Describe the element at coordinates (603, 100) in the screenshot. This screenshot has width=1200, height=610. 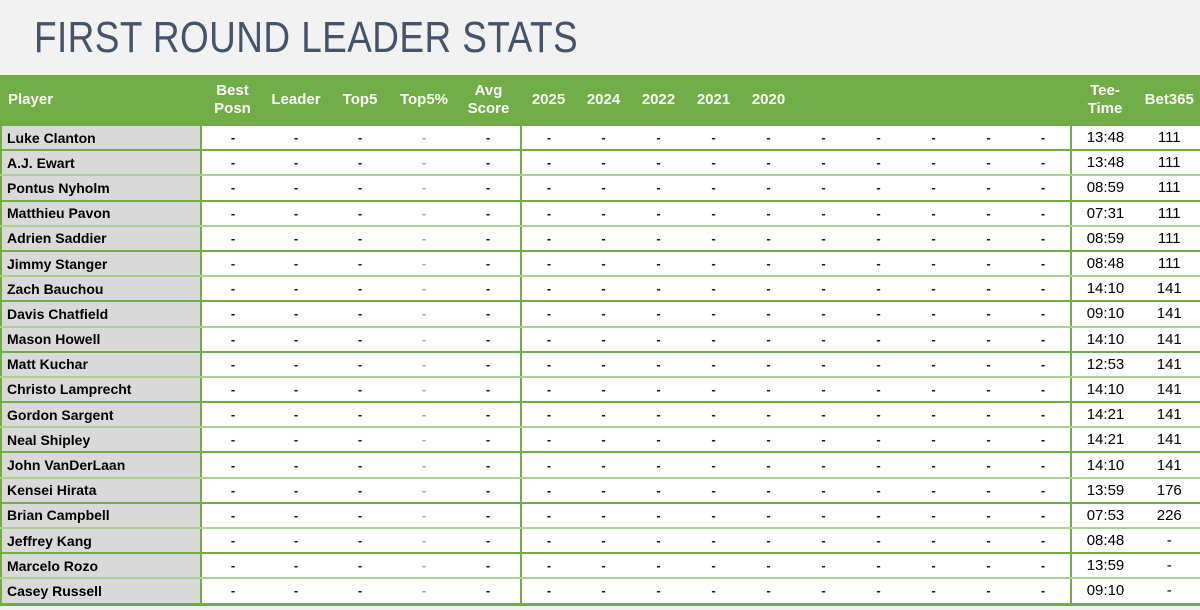
I see `column-header-2024: 2024` at that location.